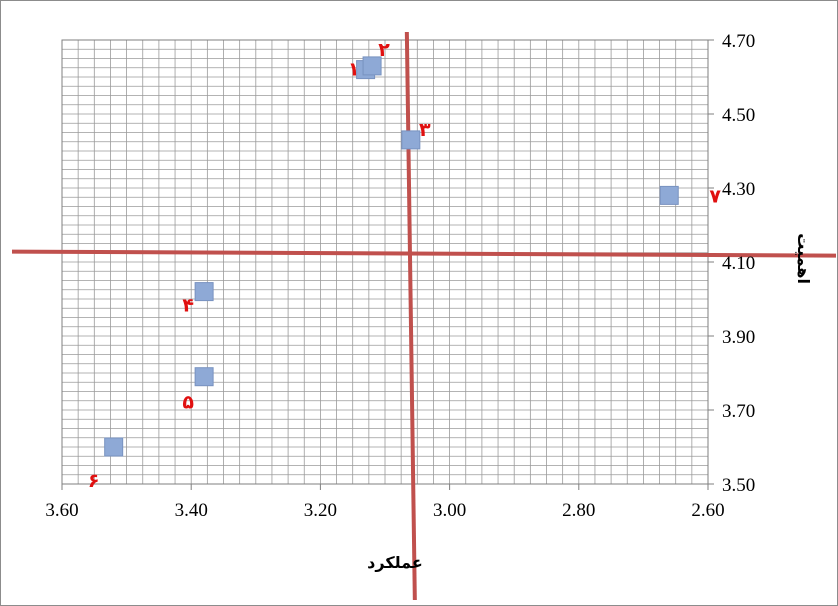 This screenshot has height=606, width=838. Describe the element at coordinates (424, 253) in the screenshot. I see `quadrant-line-horizontal` at that location.